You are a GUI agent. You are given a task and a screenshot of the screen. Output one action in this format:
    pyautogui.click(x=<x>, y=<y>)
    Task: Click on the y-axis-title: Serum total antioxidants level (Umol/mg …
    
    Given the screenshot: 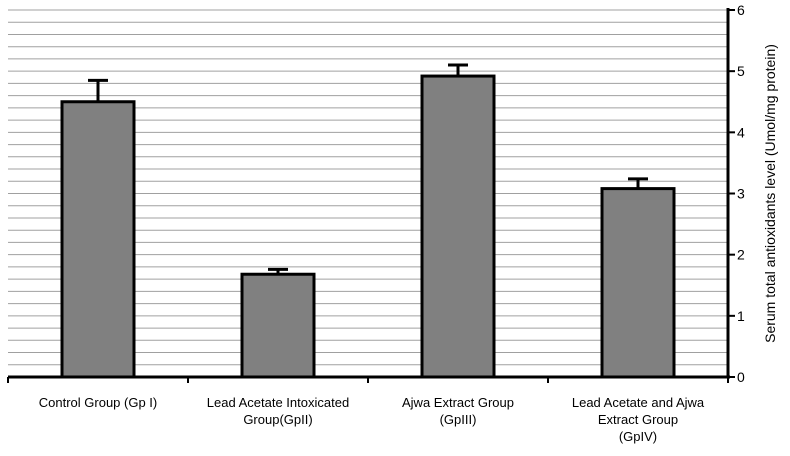 What is the action you would take?
    pyautogui.click(x=770, y=193)
    